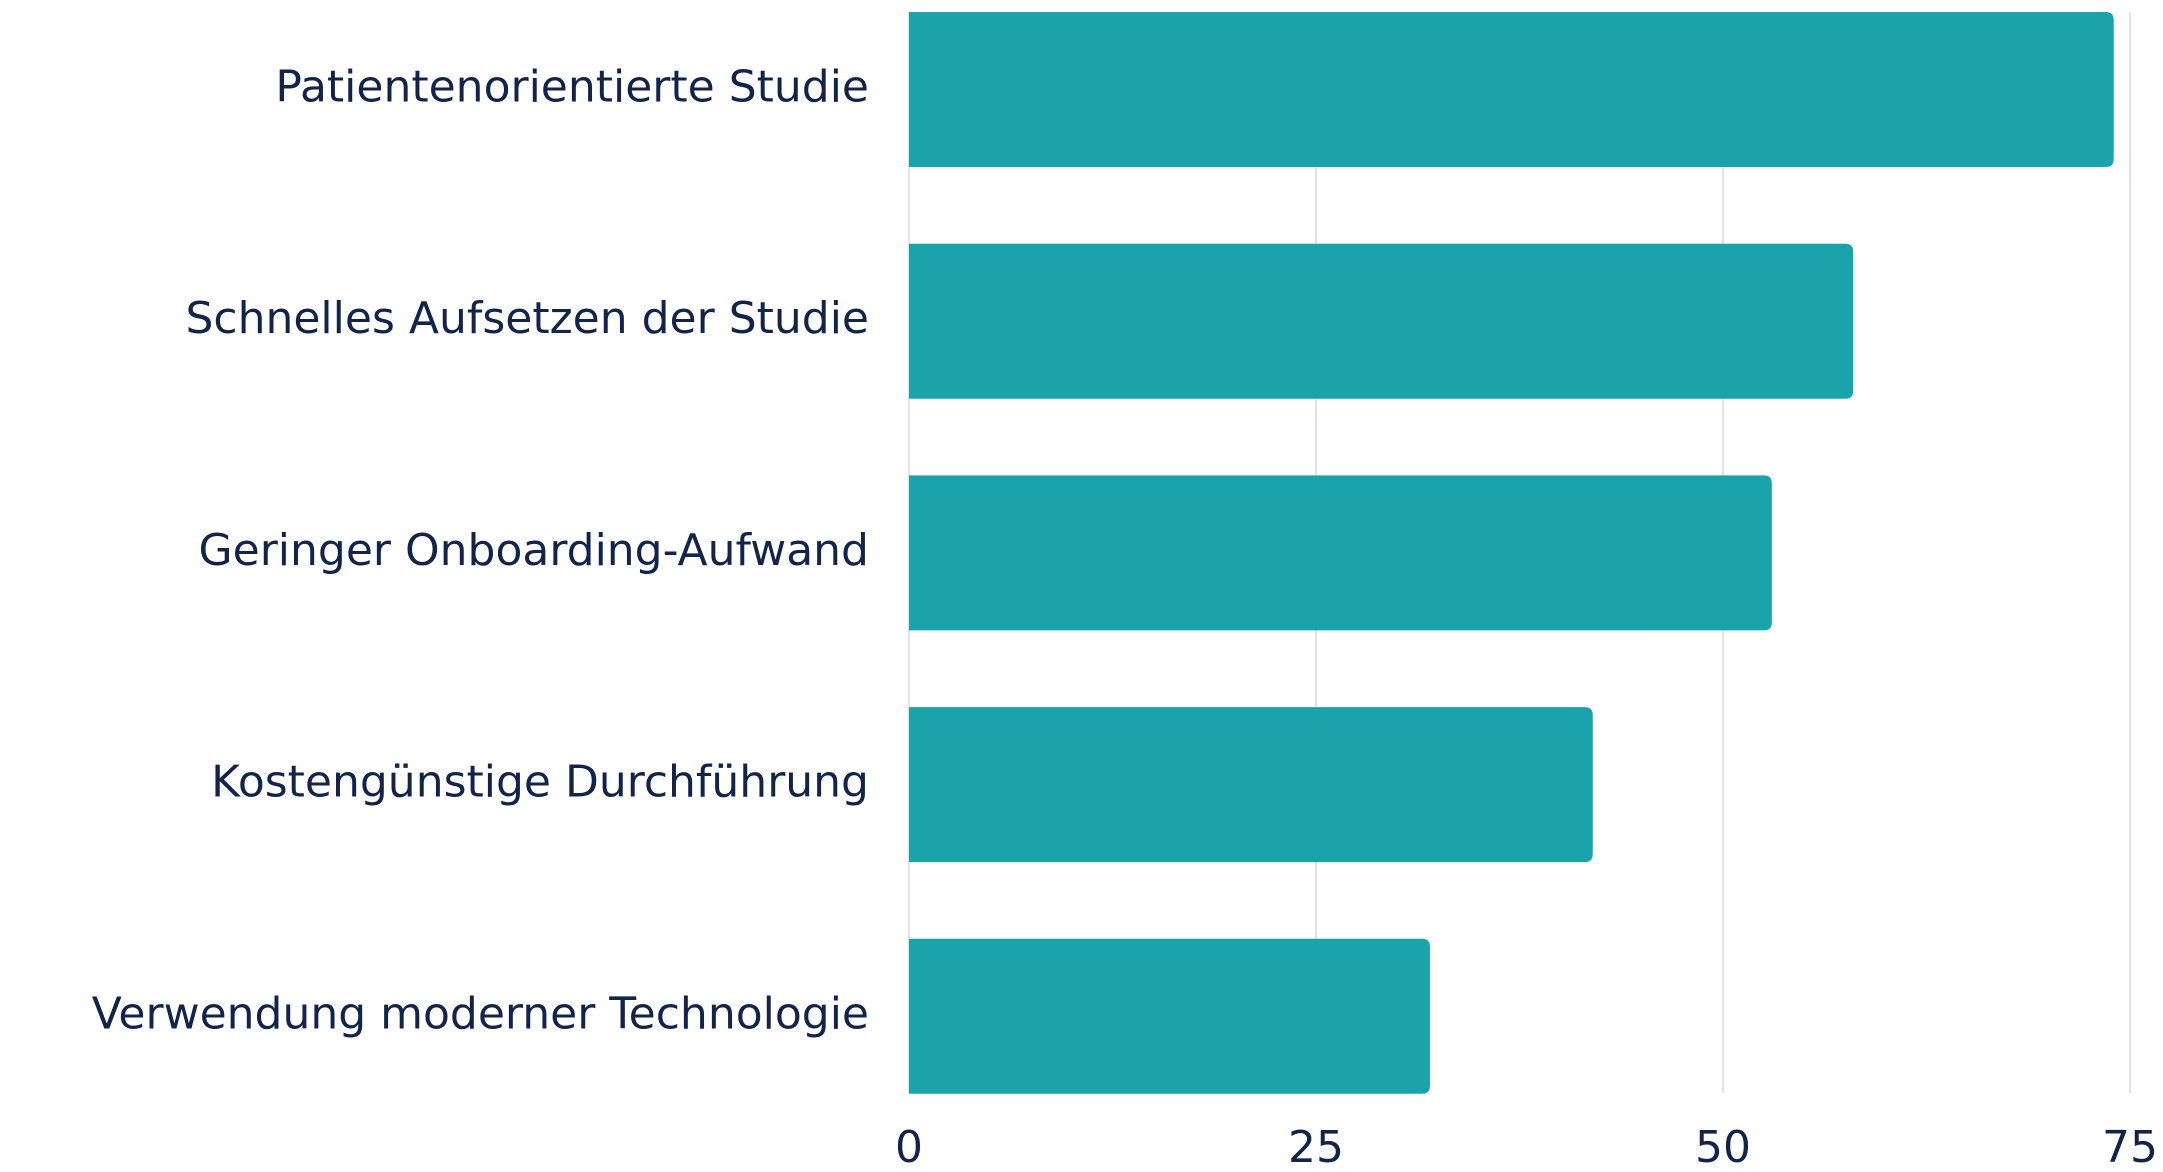  Describe the element at coordinates (534, 550) in the screenshot. I see `y-tick-label: Geringer Onboarding-Aufwand` at that location.